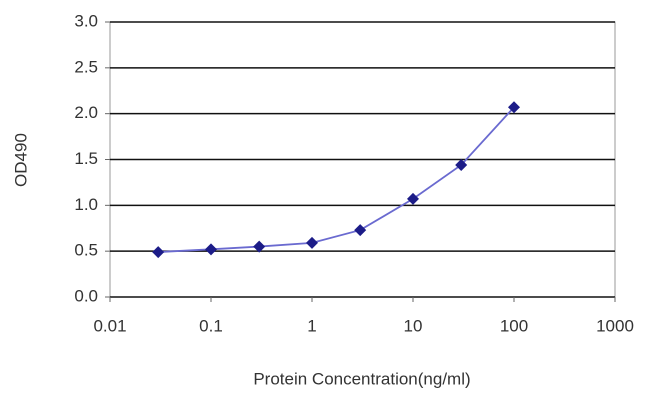 Image resolution: width=650 pixels, height=404 pixels. Describe the element at coordinates (86, 66) in the screenshot. I see `y-tick-label: 2.5` at that location.